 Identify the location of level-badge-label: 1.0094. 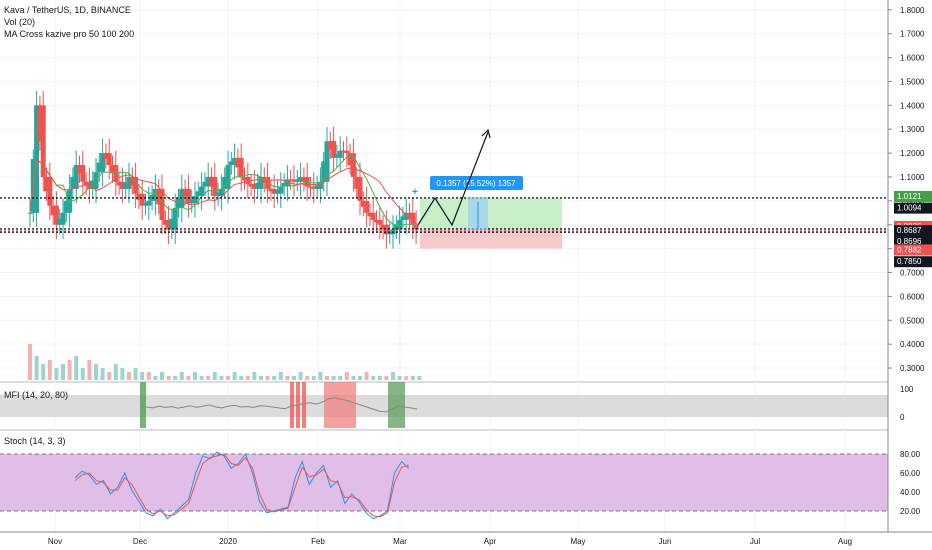
(909, 208).